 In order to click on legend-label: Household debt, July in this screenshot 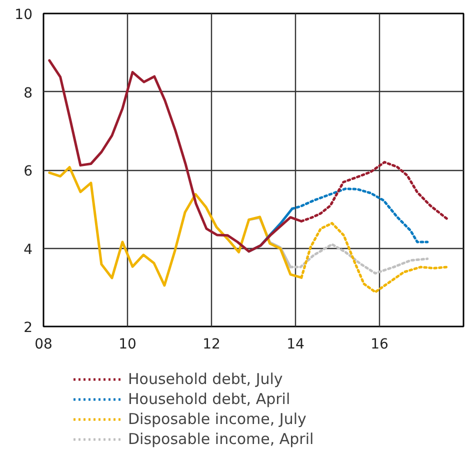, I will do `click(205, 379)`.